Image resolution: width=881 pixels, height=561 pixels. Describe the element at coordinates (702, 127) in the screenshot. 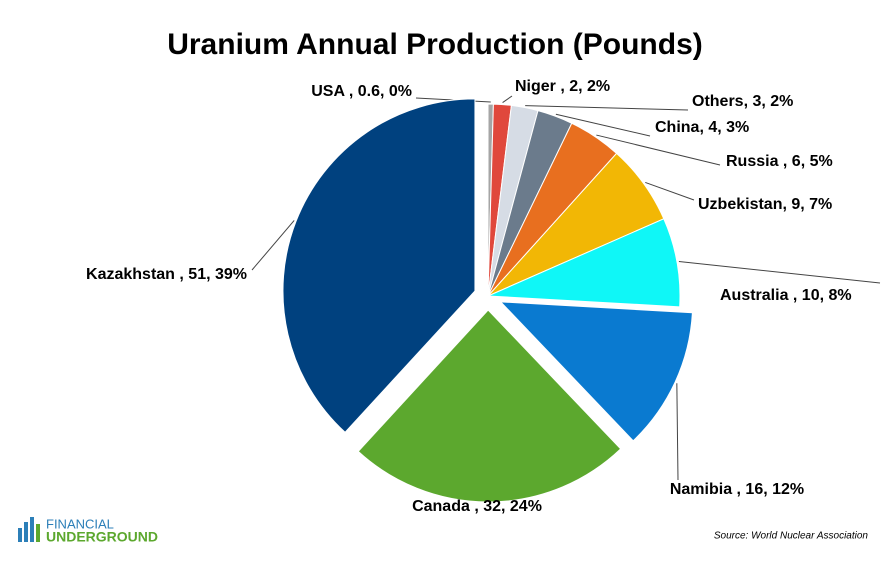

I see `data-label: China, 4, 3%` at that location.